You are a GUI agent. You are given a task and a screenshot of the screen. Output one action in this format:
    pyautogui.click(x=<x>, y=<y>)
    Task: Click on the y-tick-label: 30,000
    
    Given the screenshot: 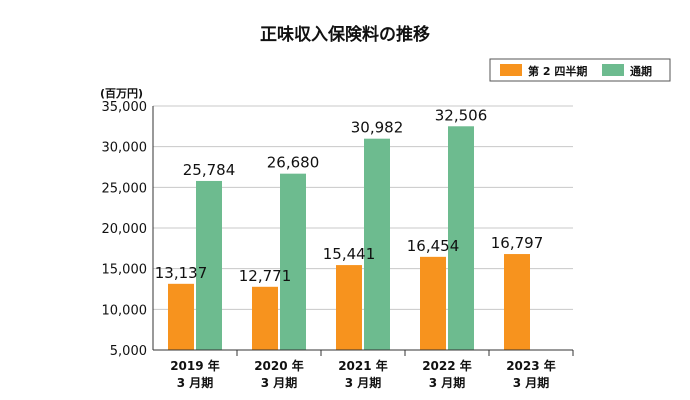 What is the action you would take?
    pyautogui.click(x=125, y=148)
    